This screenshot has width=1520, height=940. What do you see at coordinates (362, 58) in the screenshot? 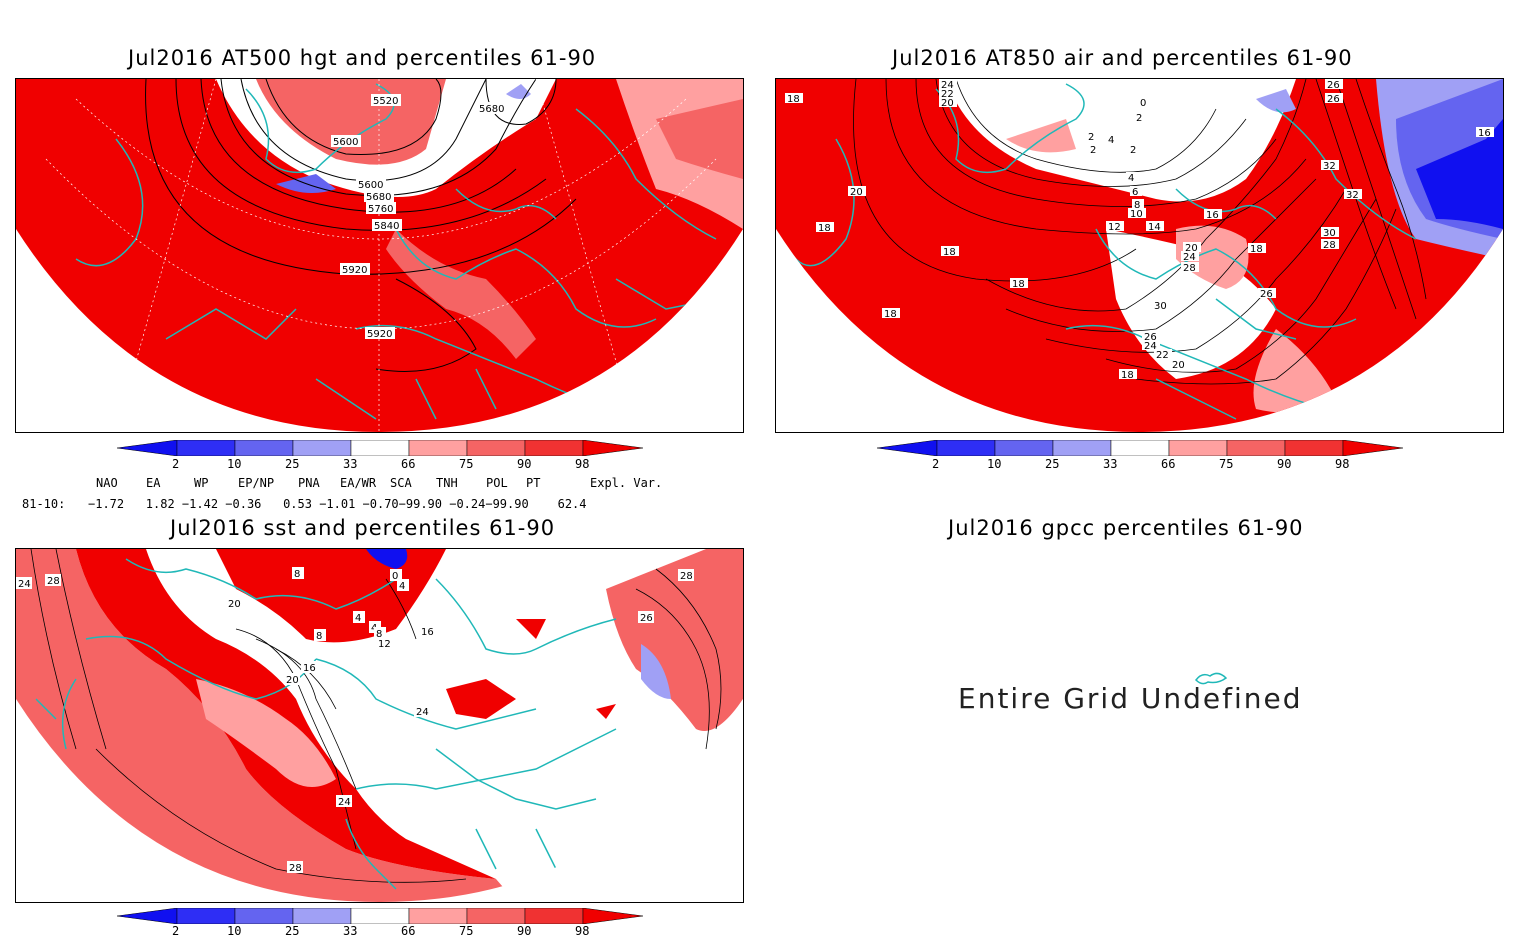
I see `hgt-panel-title: Jul2016 AT500 hgt and percentiles 61-90` at bounding box center [362, 58].